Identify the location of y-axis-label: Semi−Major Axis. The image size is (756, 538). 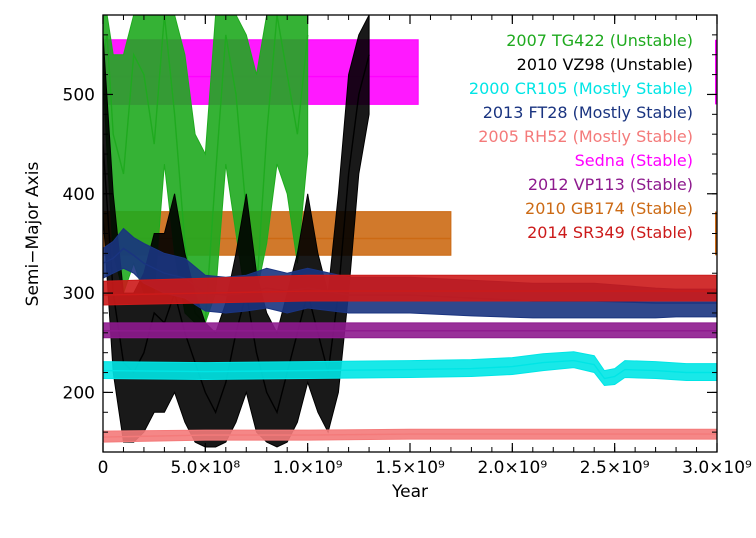
(33, 234).